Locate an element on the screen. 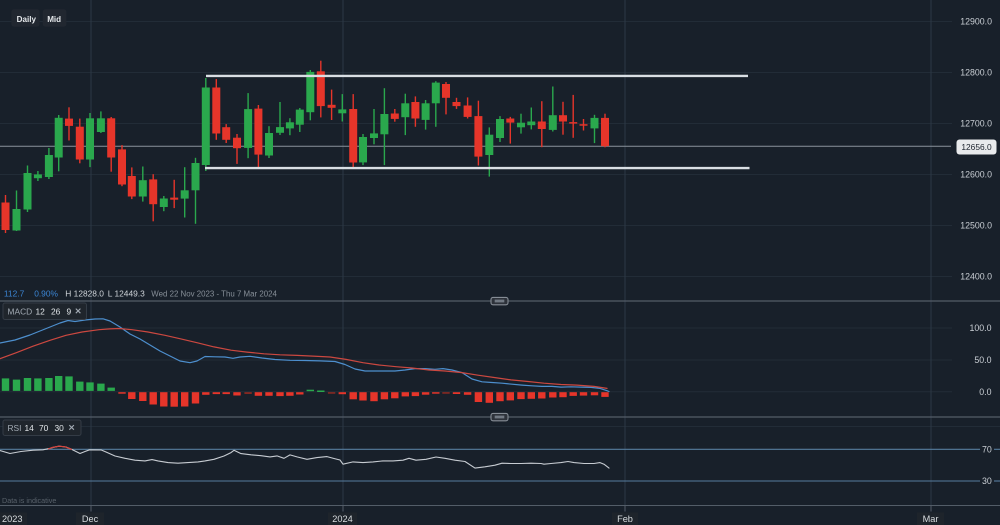  svg-text: RSI is located at coordinates (15, 428).